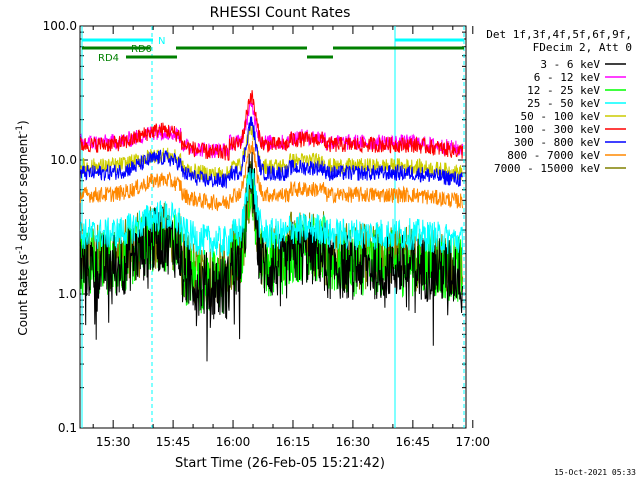 This screenshot has width=640, height=480. Describe the element at coordinates (63, 160) in the screenshot. I see `y-tick-label: 10.0` at that location.